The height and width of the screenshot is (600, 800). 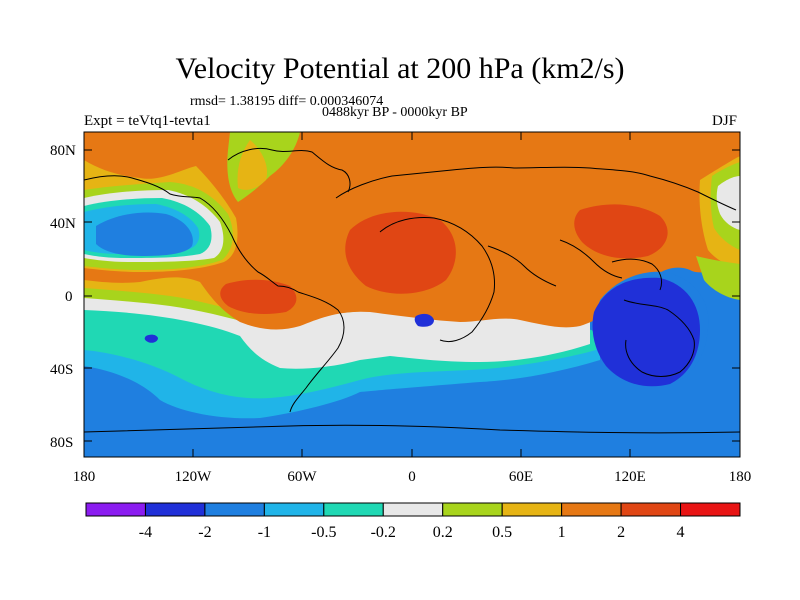 I want to click on lat-label-40n: 40N, so click(x=63, y=224).